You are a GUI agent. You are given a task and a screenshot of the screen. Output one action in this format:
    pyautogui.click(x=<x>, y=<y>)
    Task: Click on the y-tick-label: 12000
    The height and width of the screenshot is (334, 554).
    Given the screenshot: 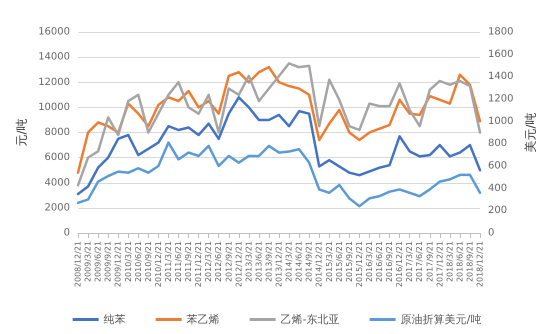 What is the action you would take?
    pyautogui.click(x=54, y=82)
    